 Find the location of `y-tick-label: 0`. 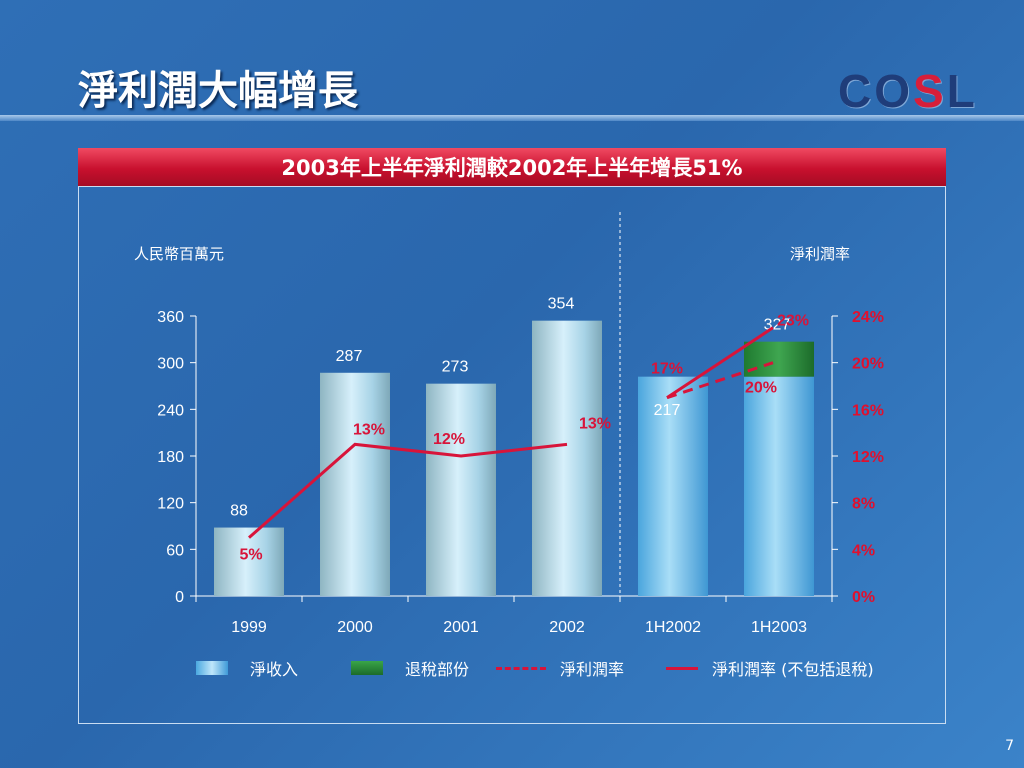

y-tick-label: 0 is located at coordinates (179, 597).